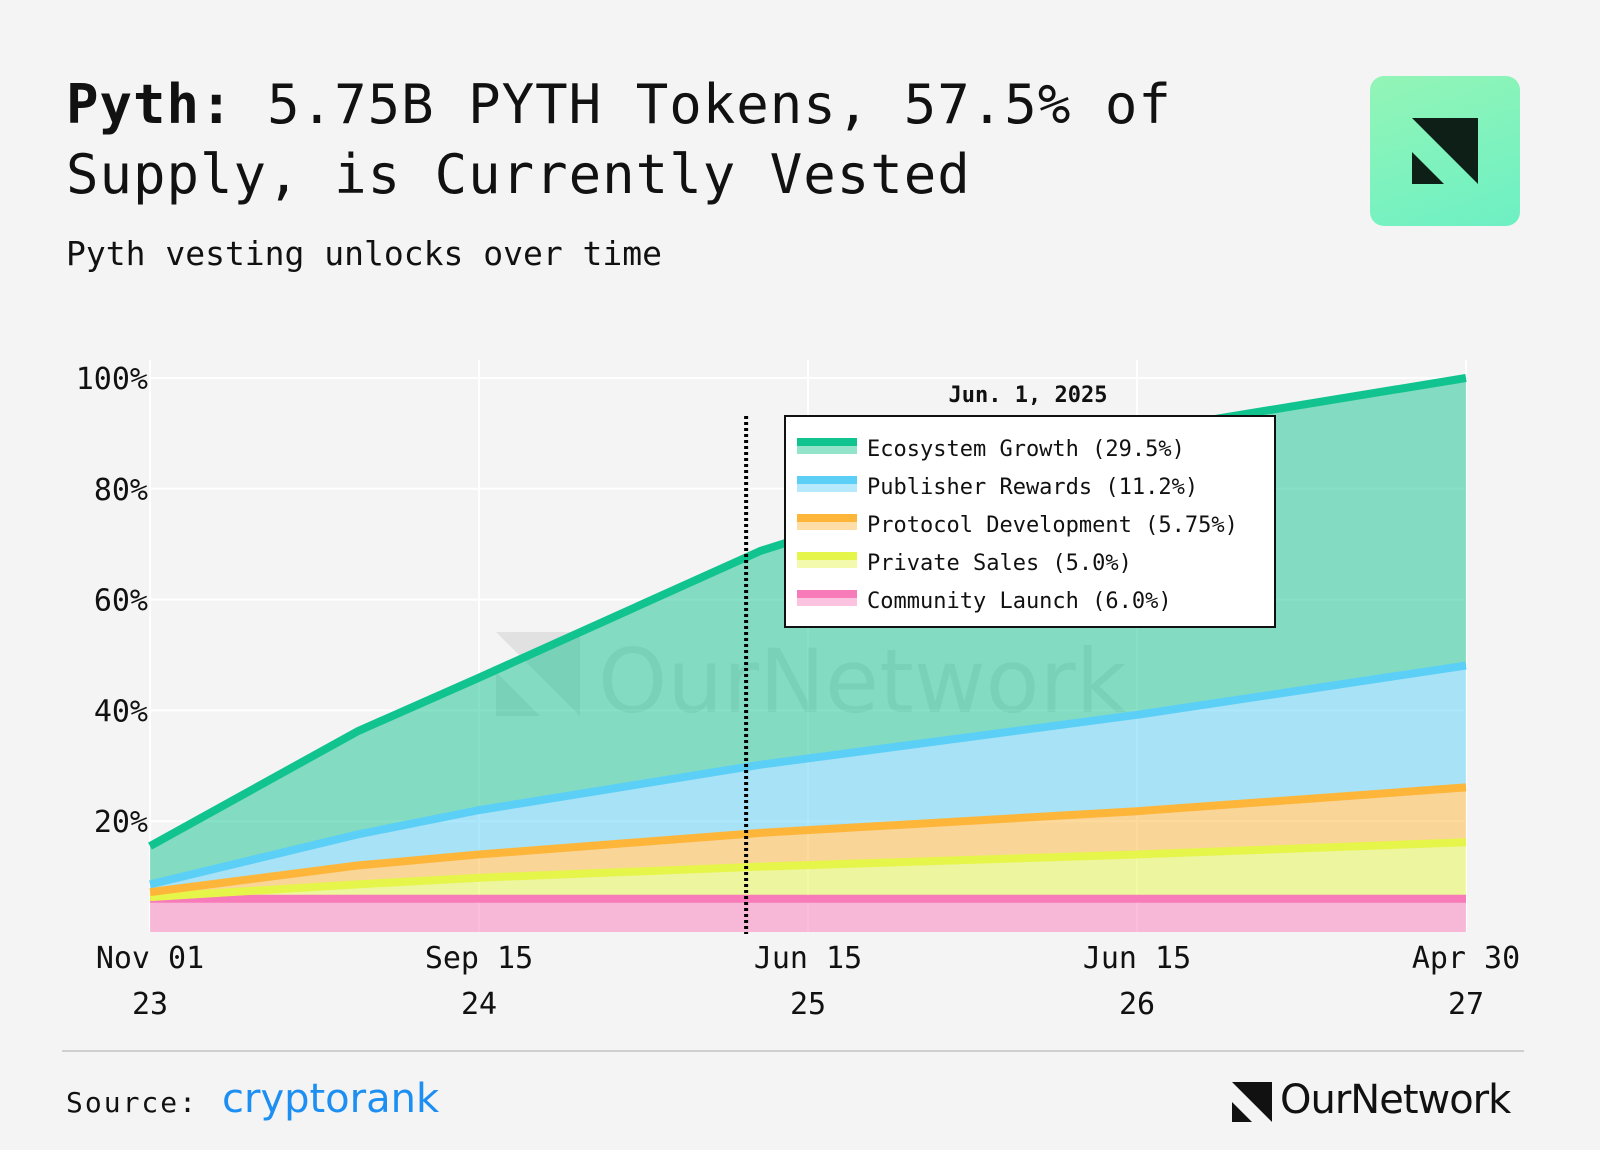 The height and width of the screenshot is (1150, 1600). Describe the element at coordinates (827, 442) in the screenshot. I see `tooltip-swatch-ecosystem` at that location.